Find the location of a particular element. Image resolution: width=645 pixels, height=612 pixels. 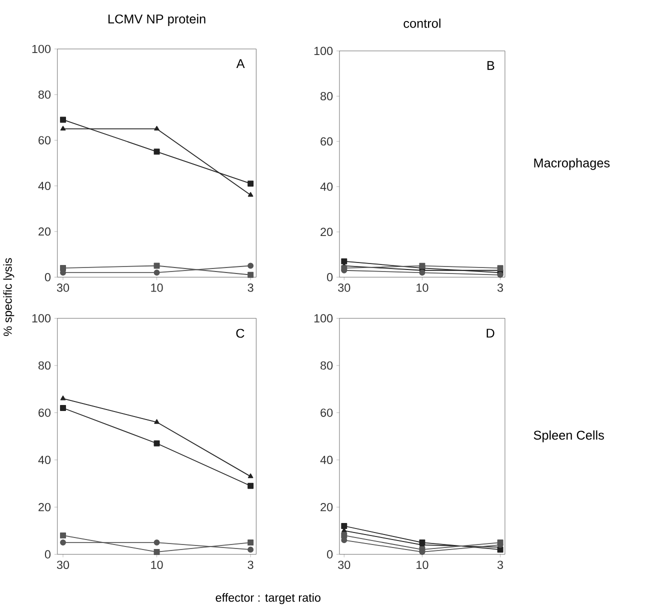

text: Spleen Cells is located at coordinates (569, 436).